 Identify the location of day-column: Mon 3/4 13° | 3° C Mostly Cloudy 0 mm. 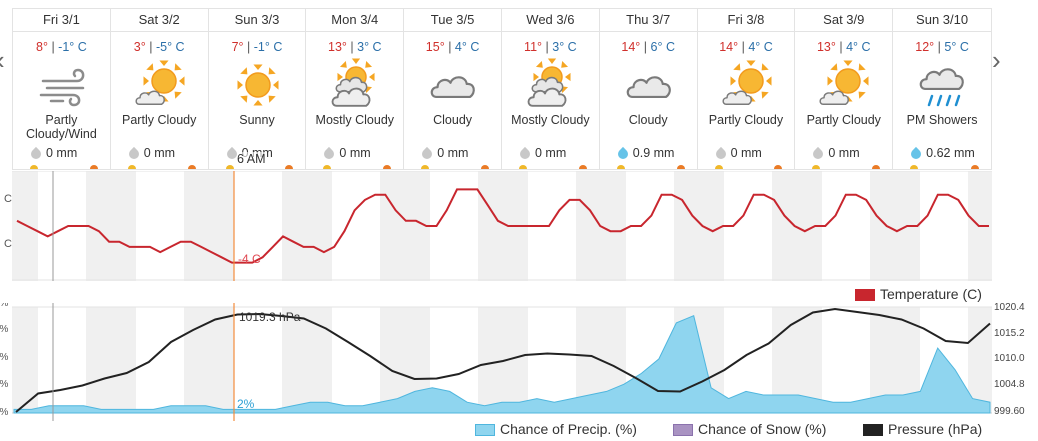
(355, 90).